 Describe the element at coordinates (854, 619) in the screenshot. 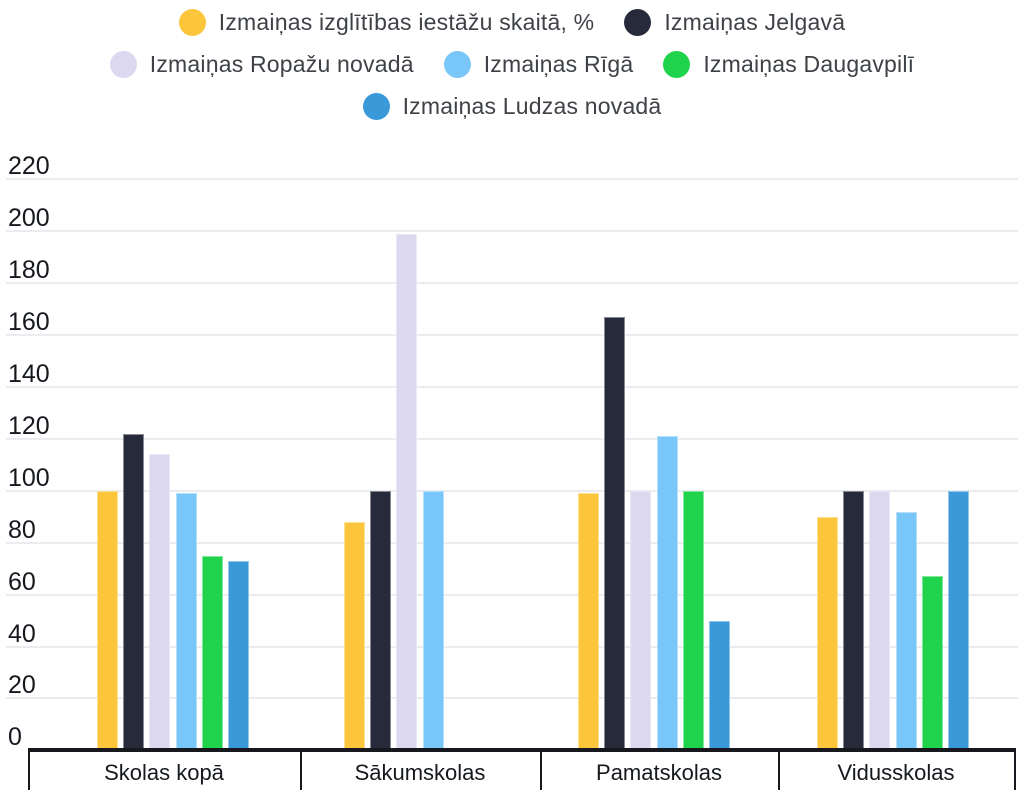

I see `bar-2-vidusskolas` at that location.